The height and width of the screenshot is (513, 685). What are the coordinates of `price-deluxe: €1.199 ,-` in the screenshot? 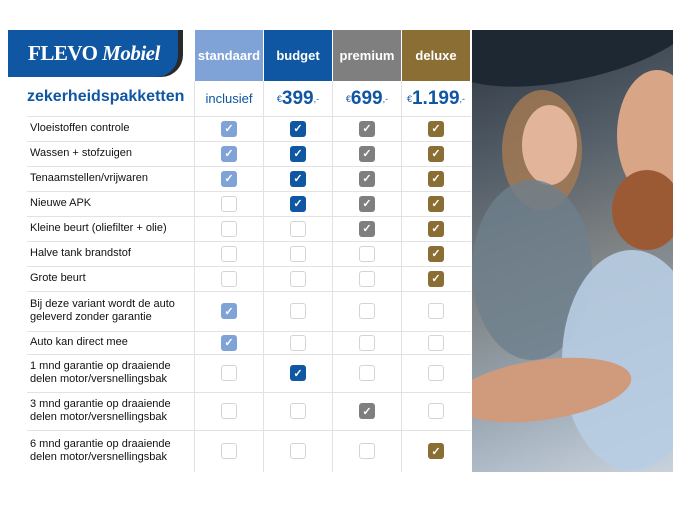 It's located at (436, 98).